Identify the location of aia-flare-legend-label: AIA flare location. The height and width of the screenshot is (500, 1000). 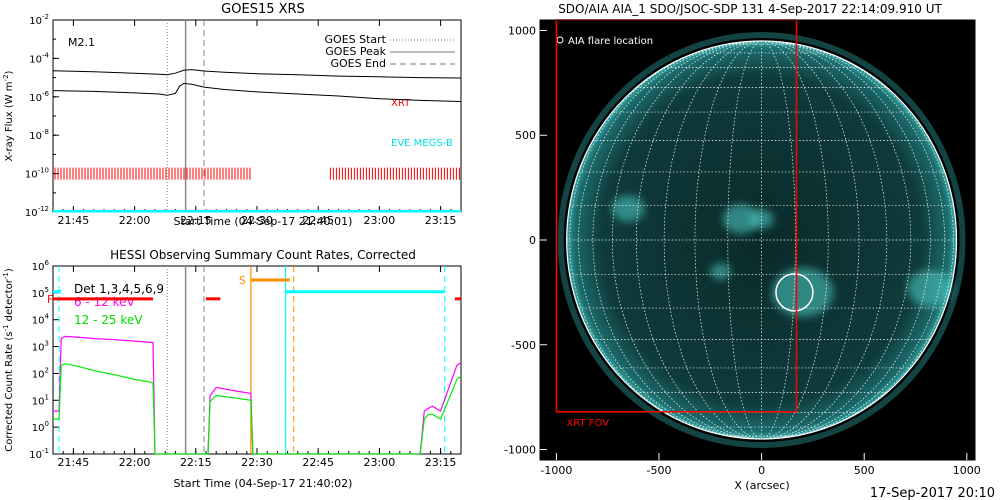
(610, 41).